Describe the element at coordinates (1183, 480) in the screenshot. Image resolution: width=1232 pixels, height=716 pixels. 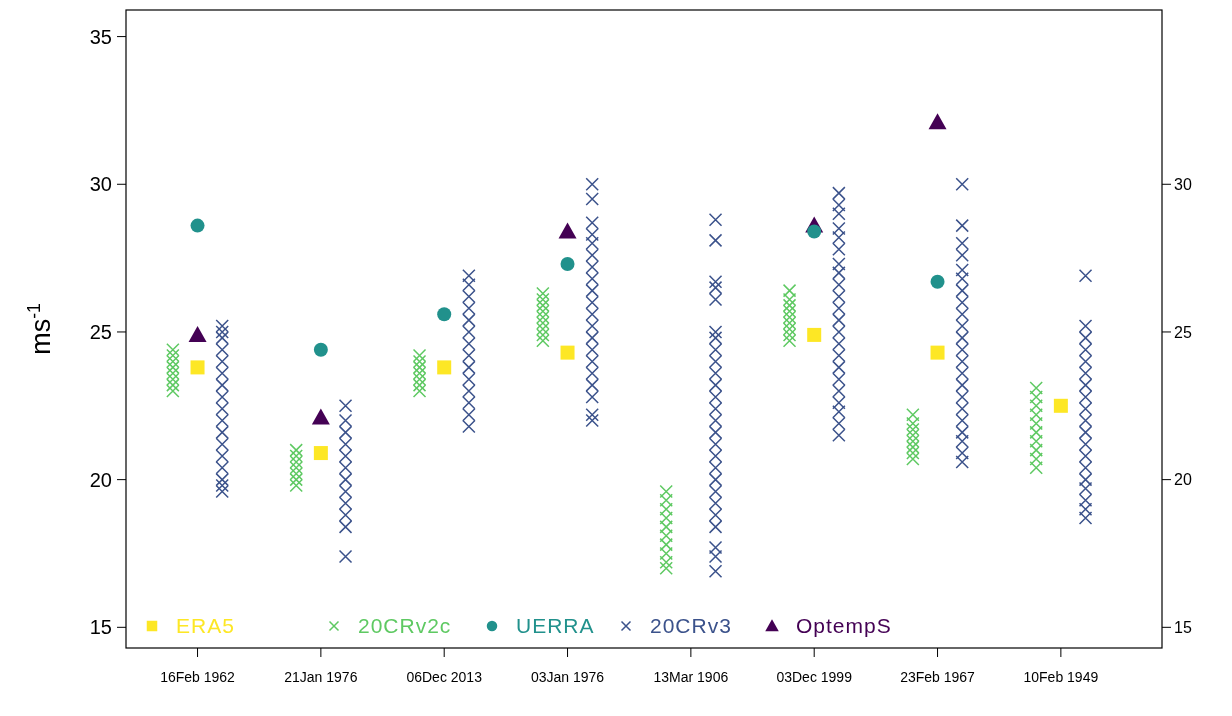
I see `y2-tick-label: 20` at that location.